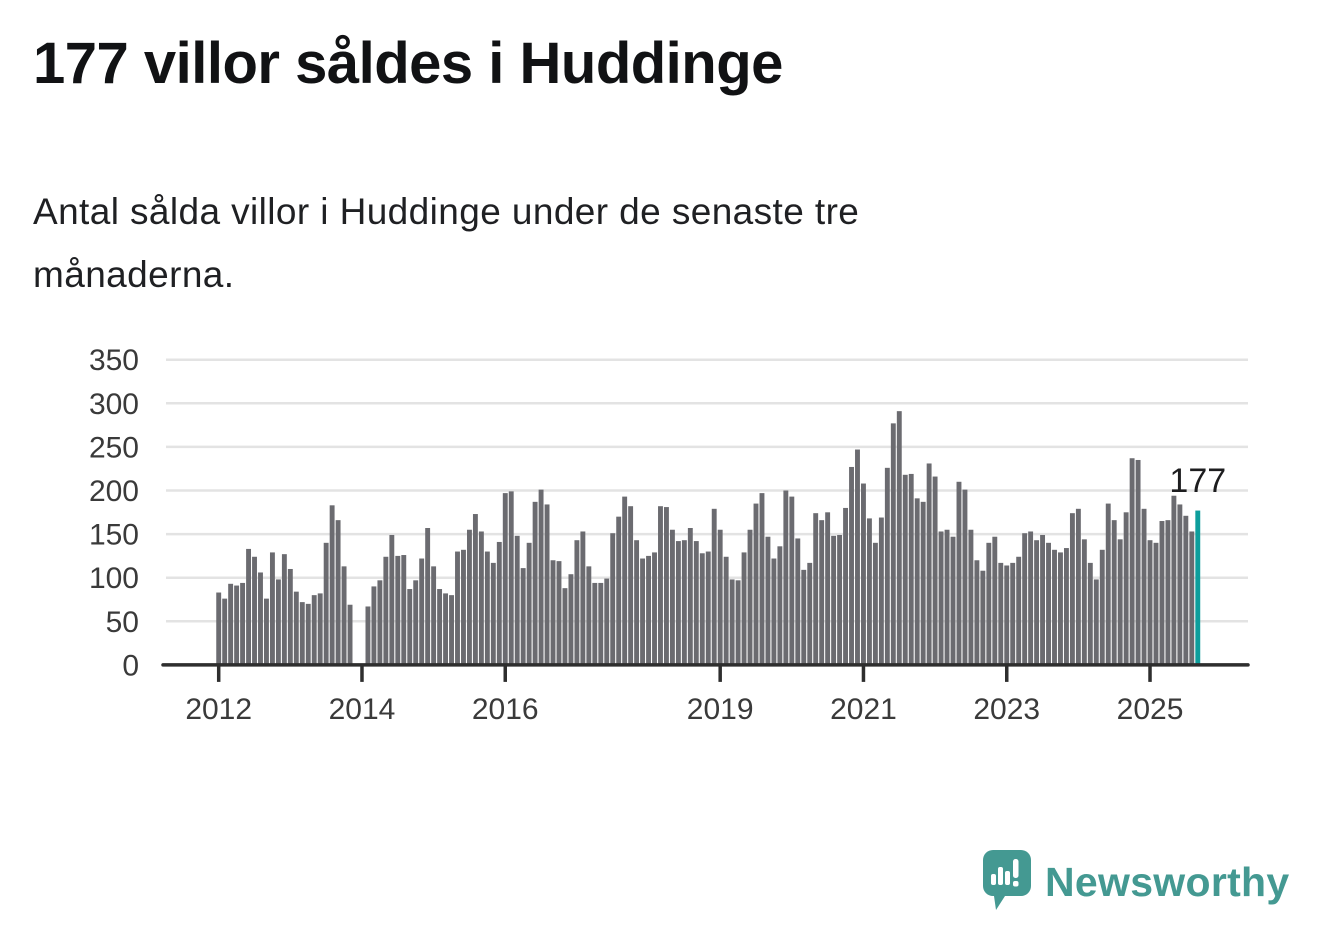 The image size is (1322, 939). I want to click on y-axis-tick-label: 150, so click(114, 535).